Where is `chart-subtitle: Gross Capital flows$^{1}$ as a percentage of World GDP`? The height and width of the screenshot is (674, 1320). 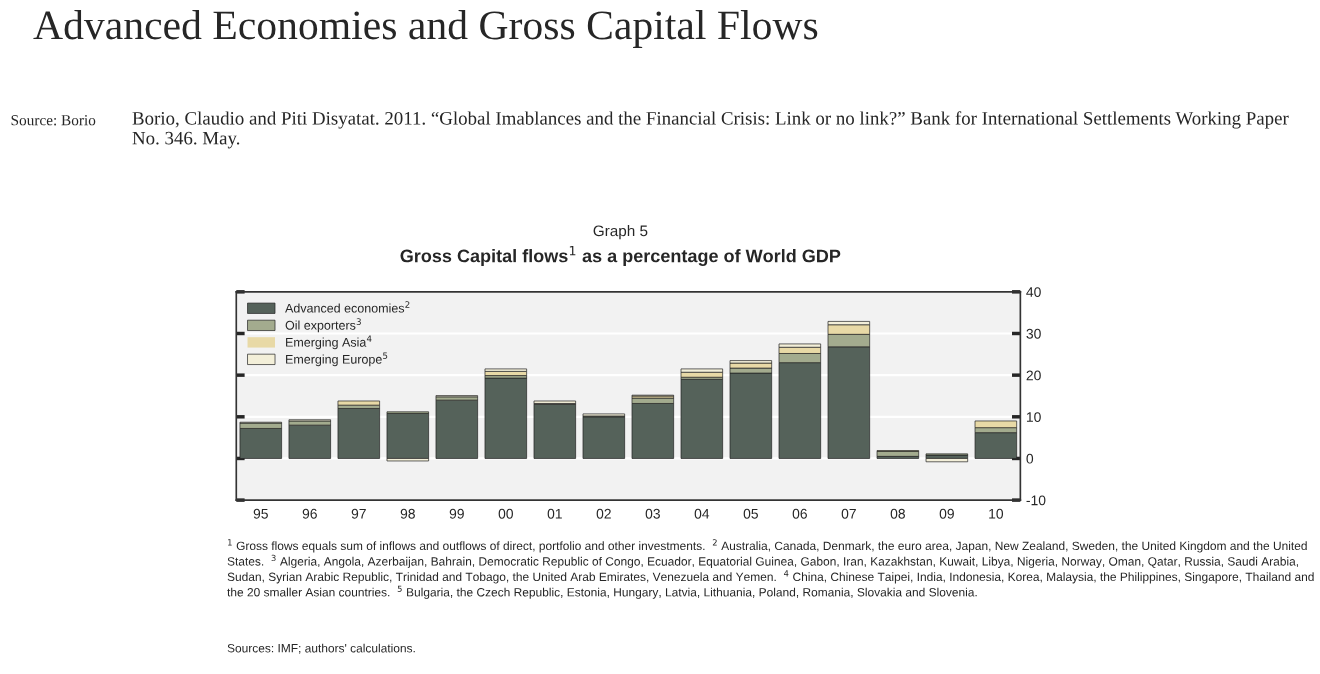
chart-subtitle: Gross Capital flows$^{1}$ as a percentage of World GDP is located at coordinates (620, 256).